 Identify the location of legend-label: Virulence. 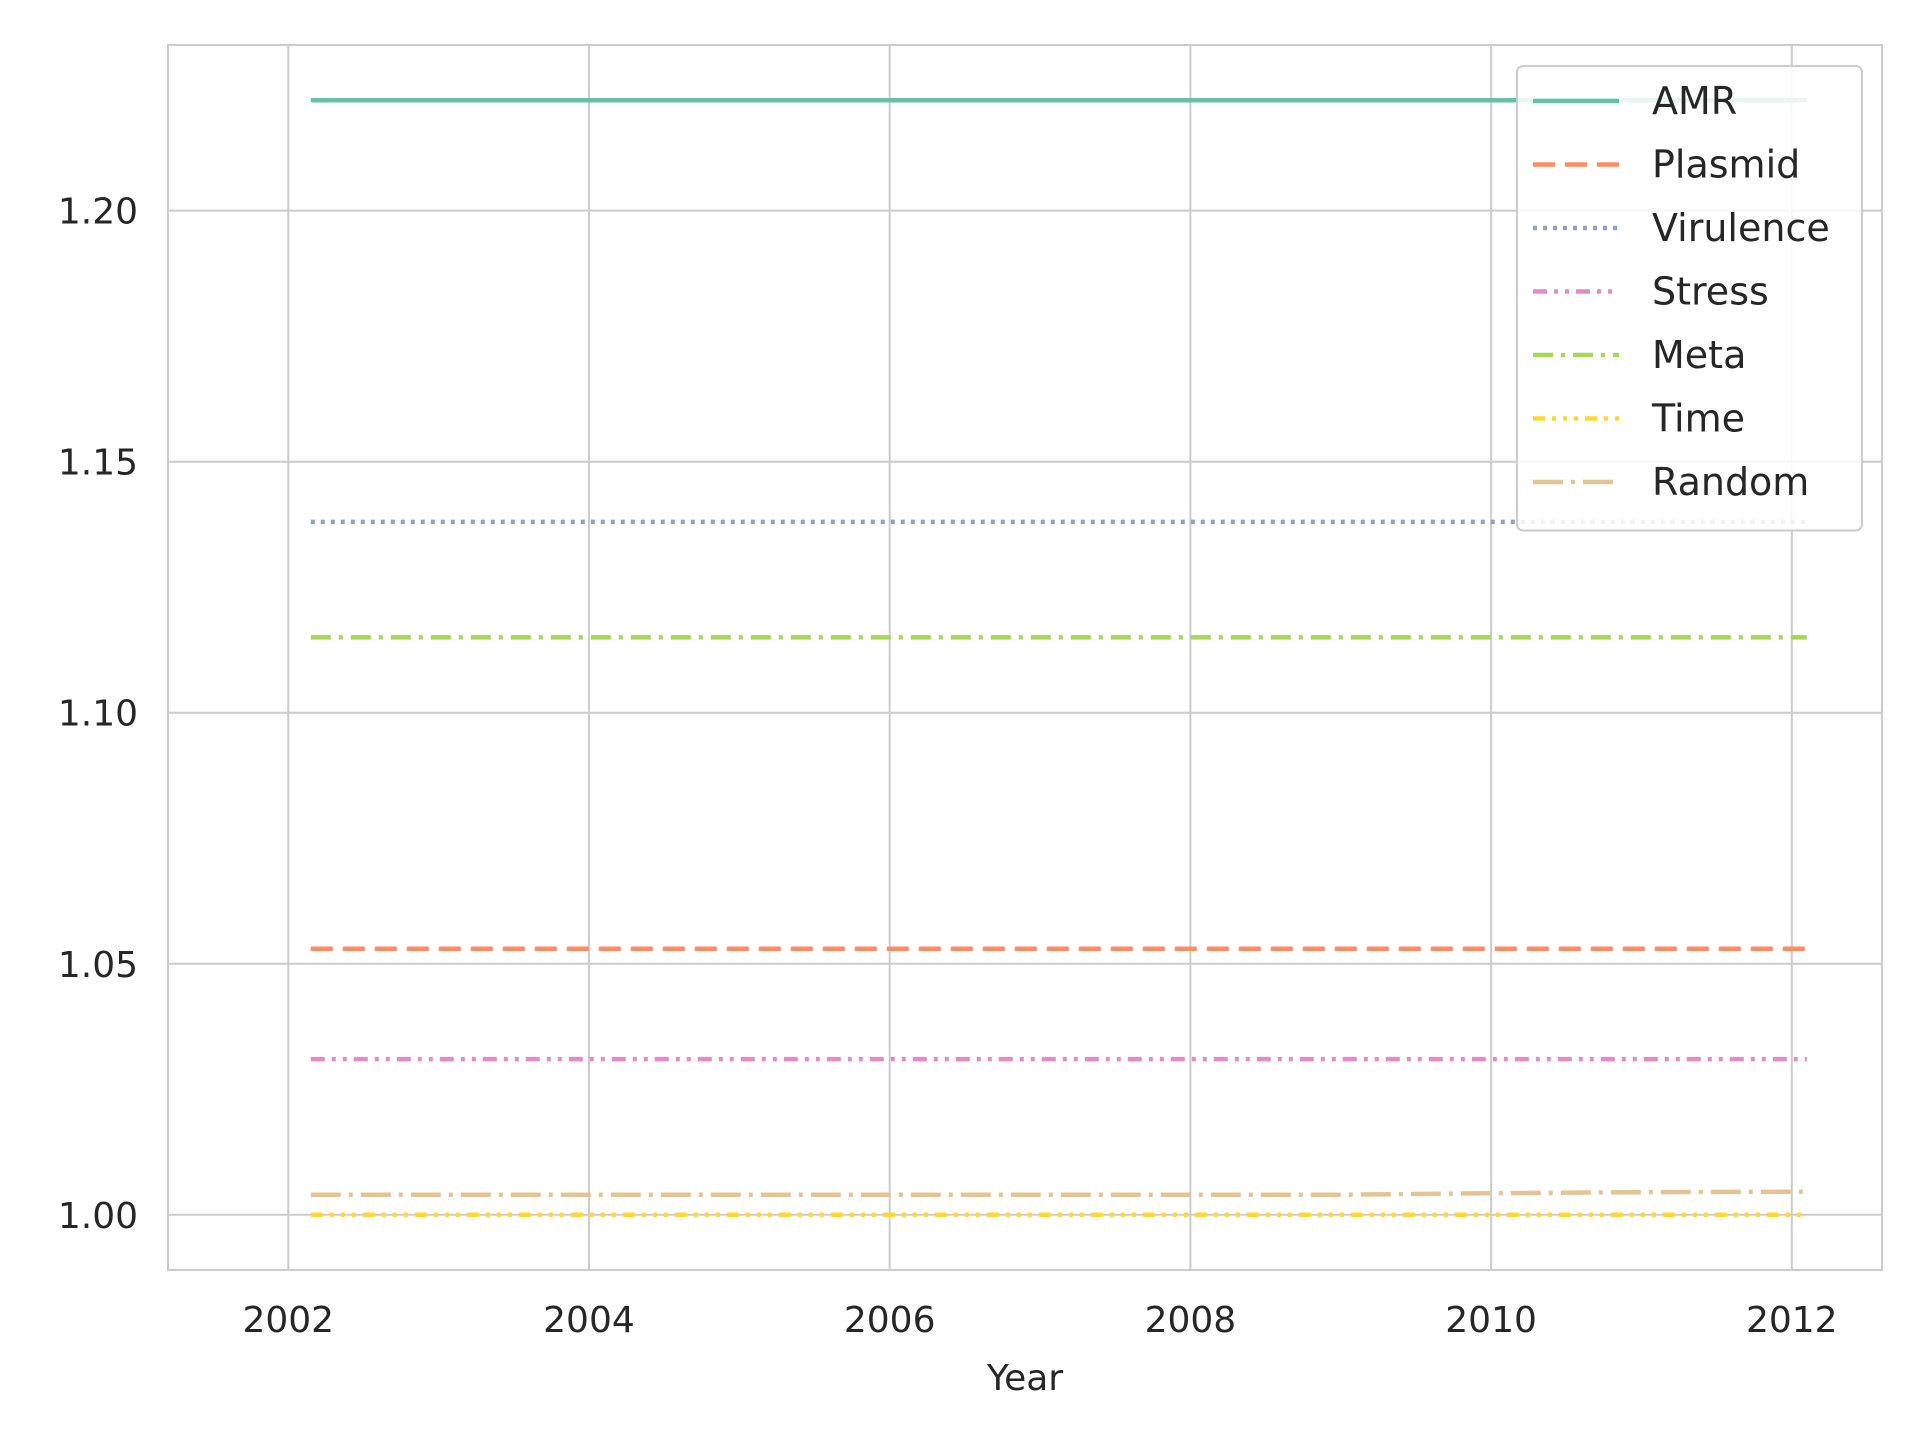
(1741, 228).